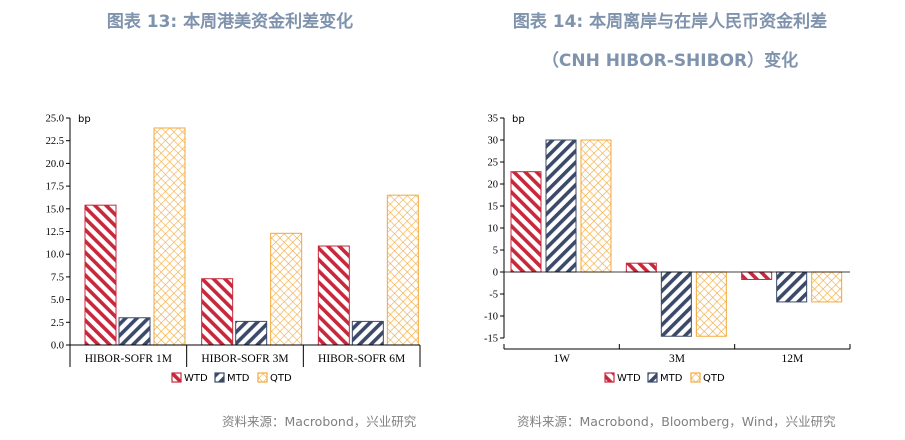 Image resolution: width=905 pixels, height=440 pixels. I want to click on y-tick-label: 20.0, so click(55, 164).